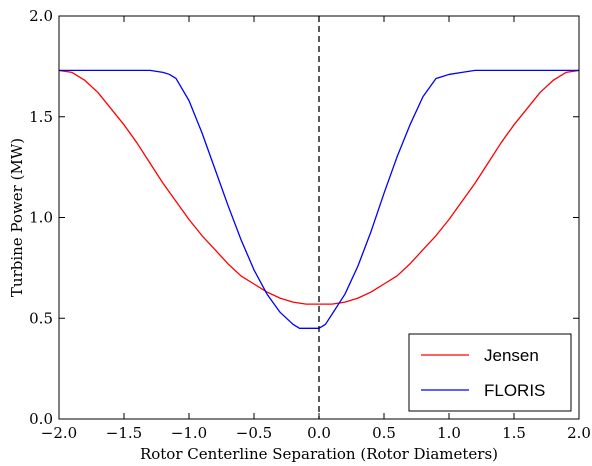 The width and height of the screenshot is (592, 466). I want to click on y-tick-label: 2.0, so click(41, 16).